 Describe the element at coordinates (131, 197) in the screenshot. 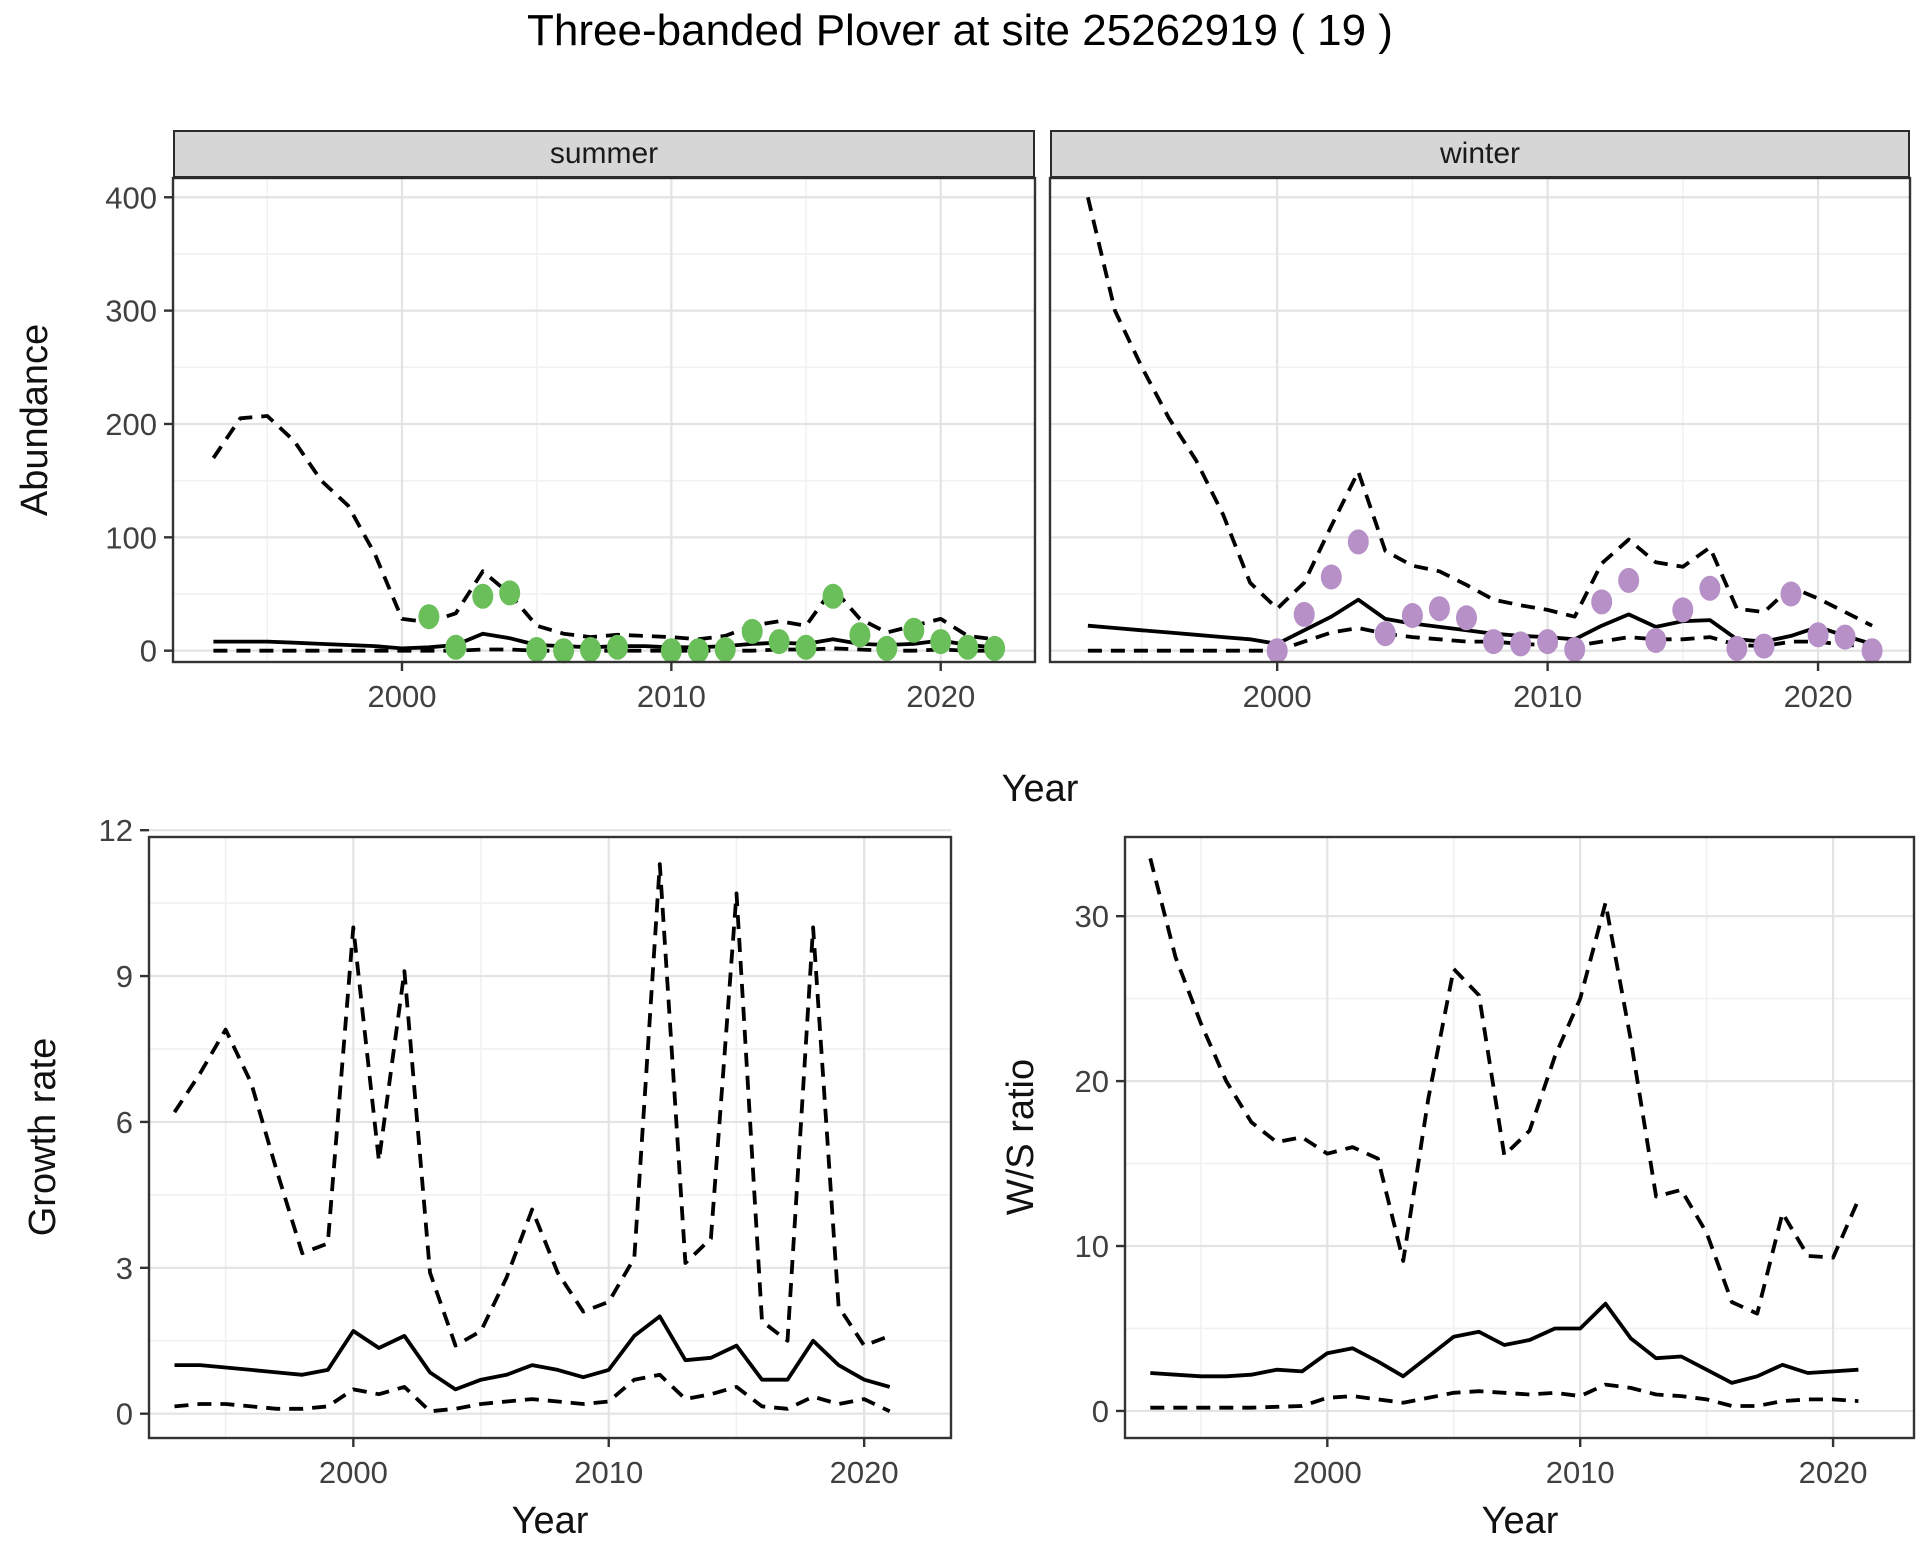

I see `y-axis-tick-label: 400` at that location.